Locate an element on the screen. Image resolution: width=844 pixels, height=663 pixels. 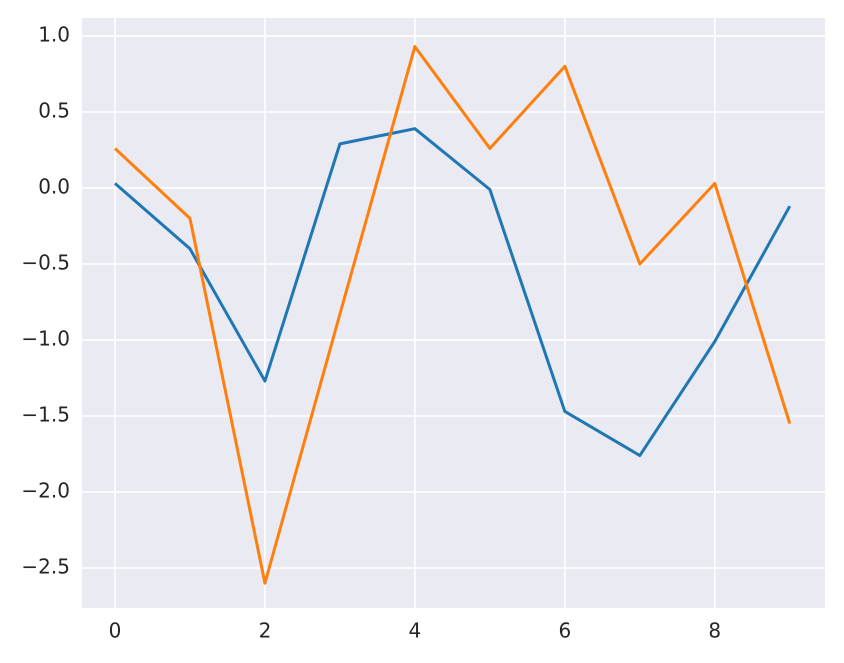
y-tick-label: −1.5 is located at coordinates (45, 414).